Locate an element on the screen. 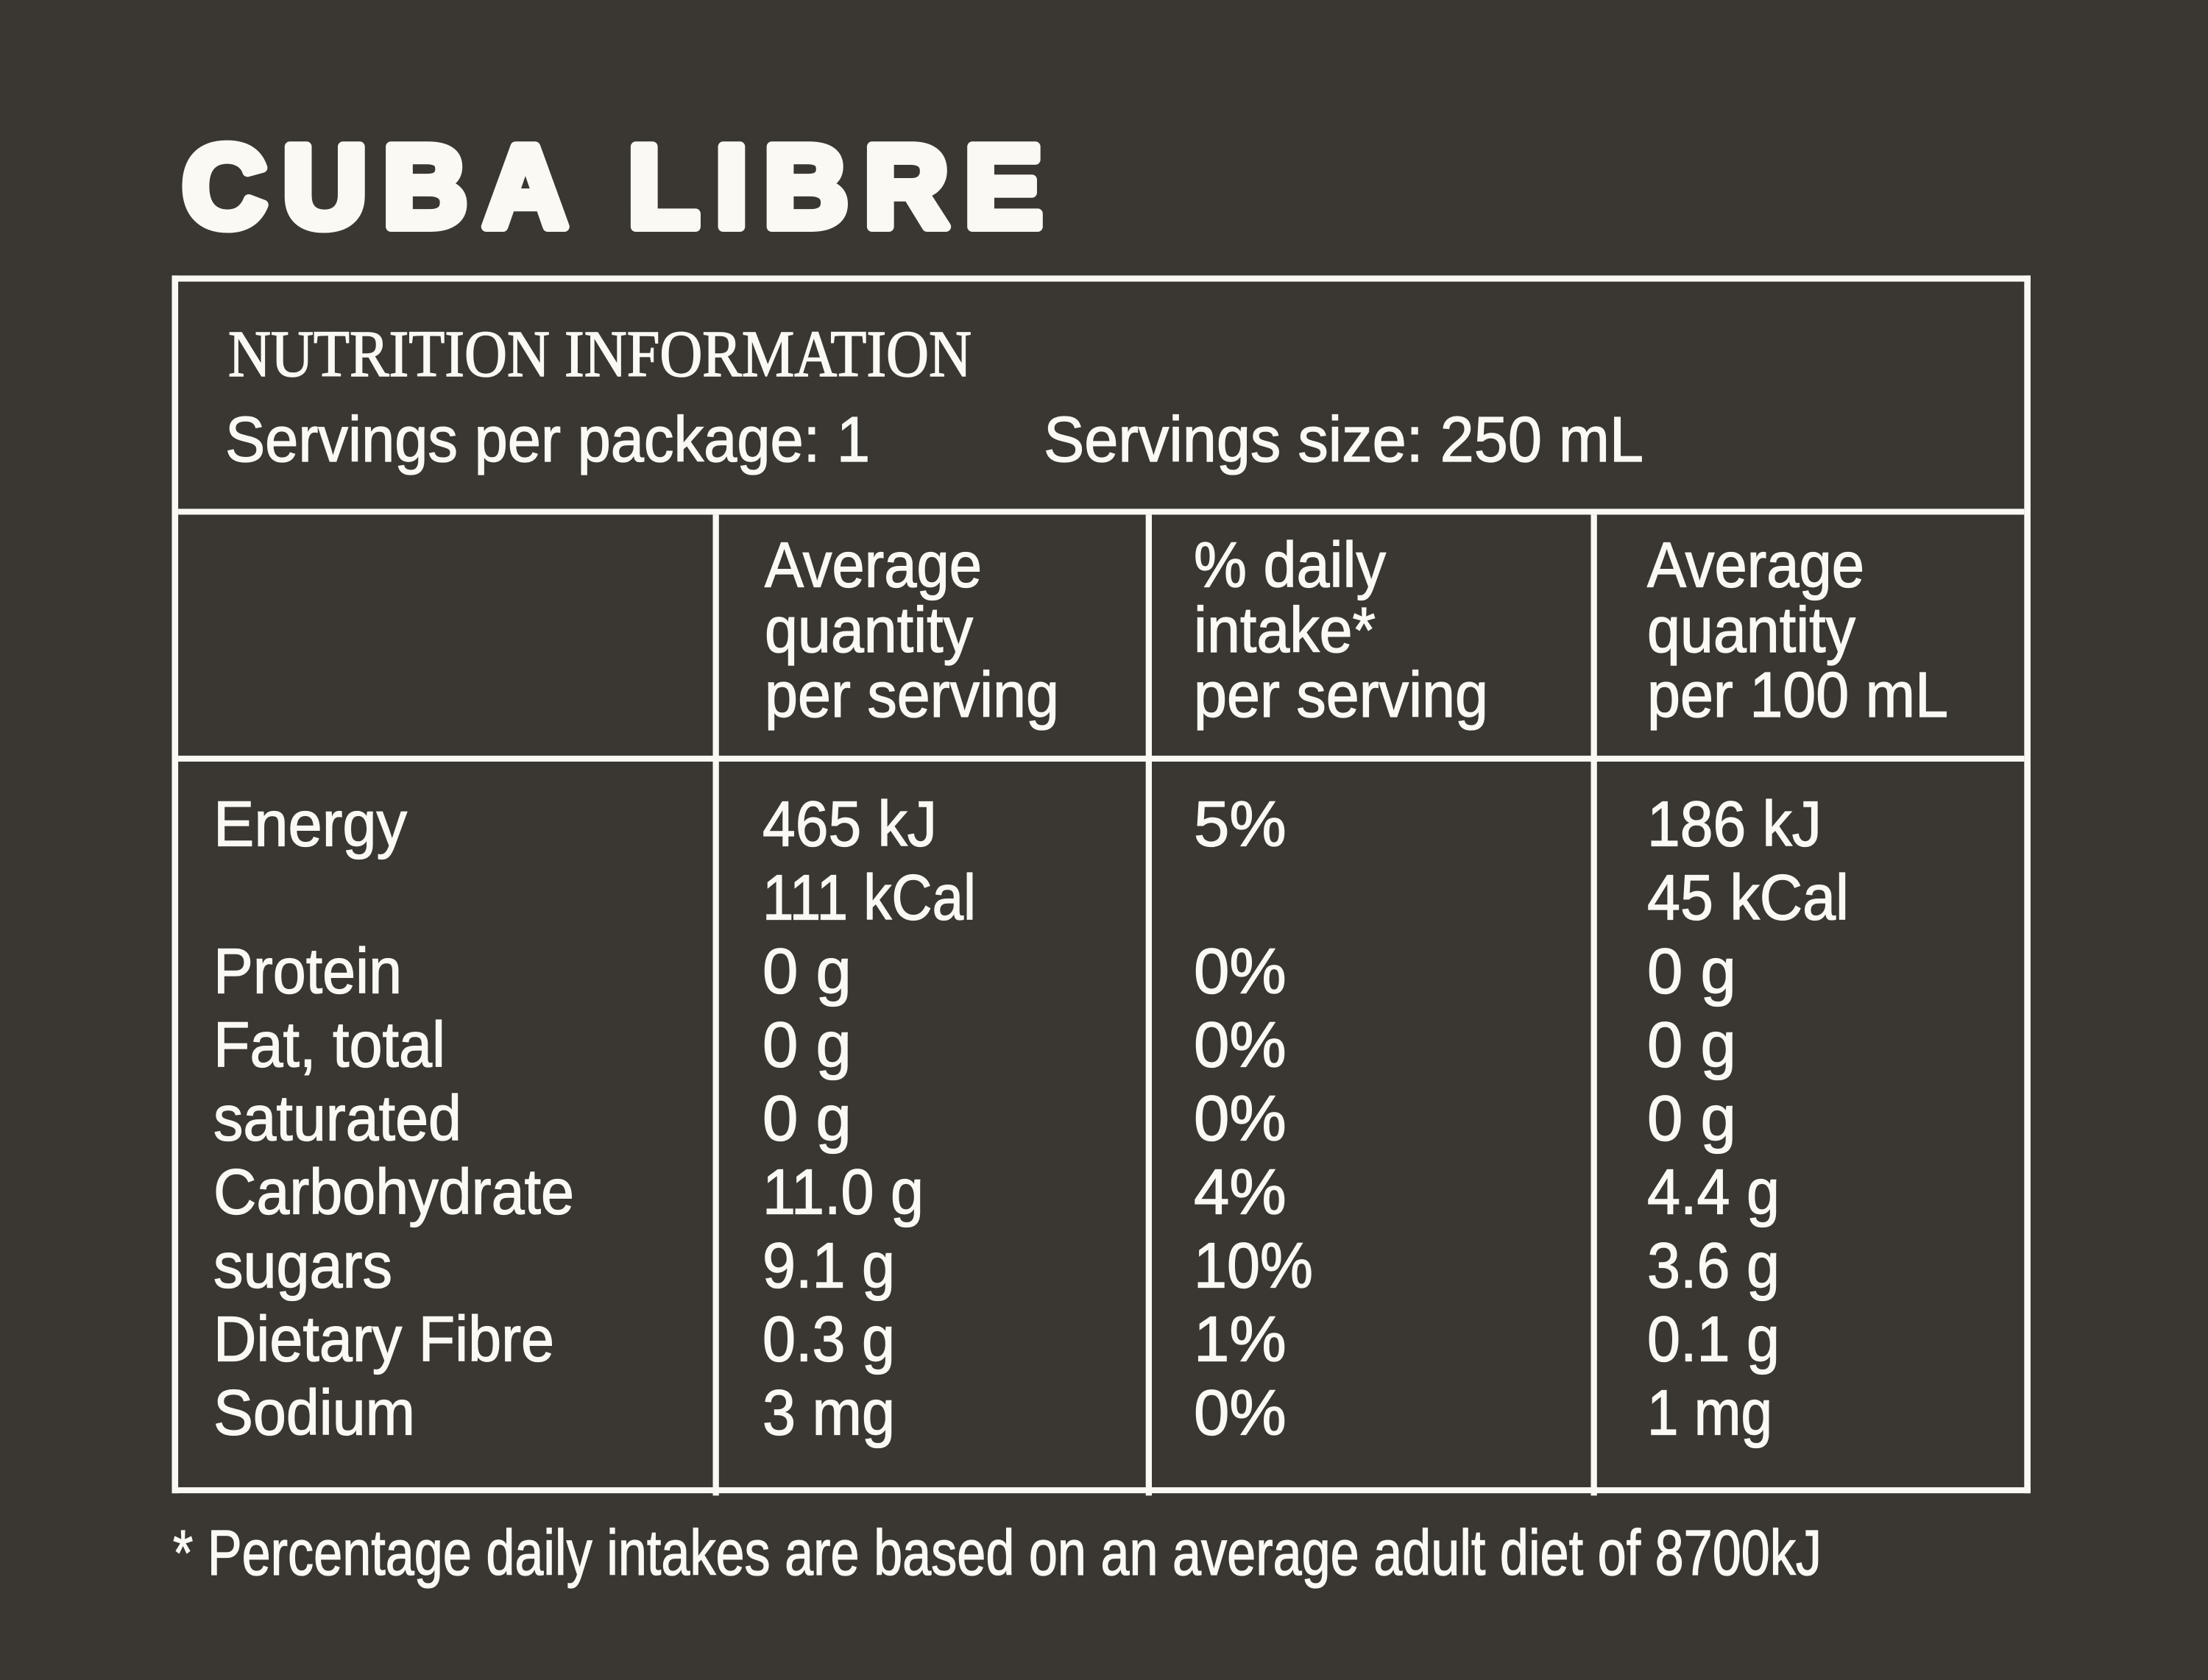 The height and width of the screenshot is (1680, 2208). svg-text: 186 kJ is located at coordinates (1734, 824).